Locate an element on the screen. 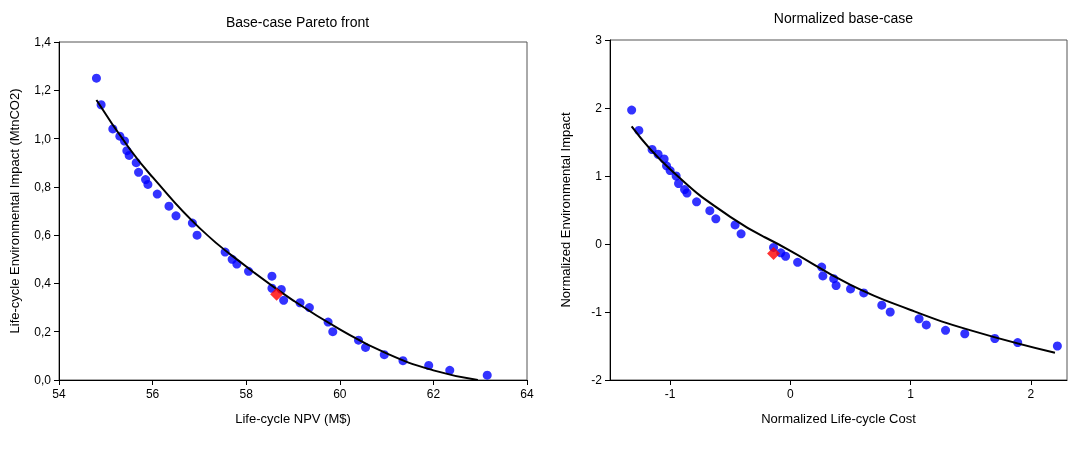  y-tick-label: 1,0 is located at coordinates (43, 138).